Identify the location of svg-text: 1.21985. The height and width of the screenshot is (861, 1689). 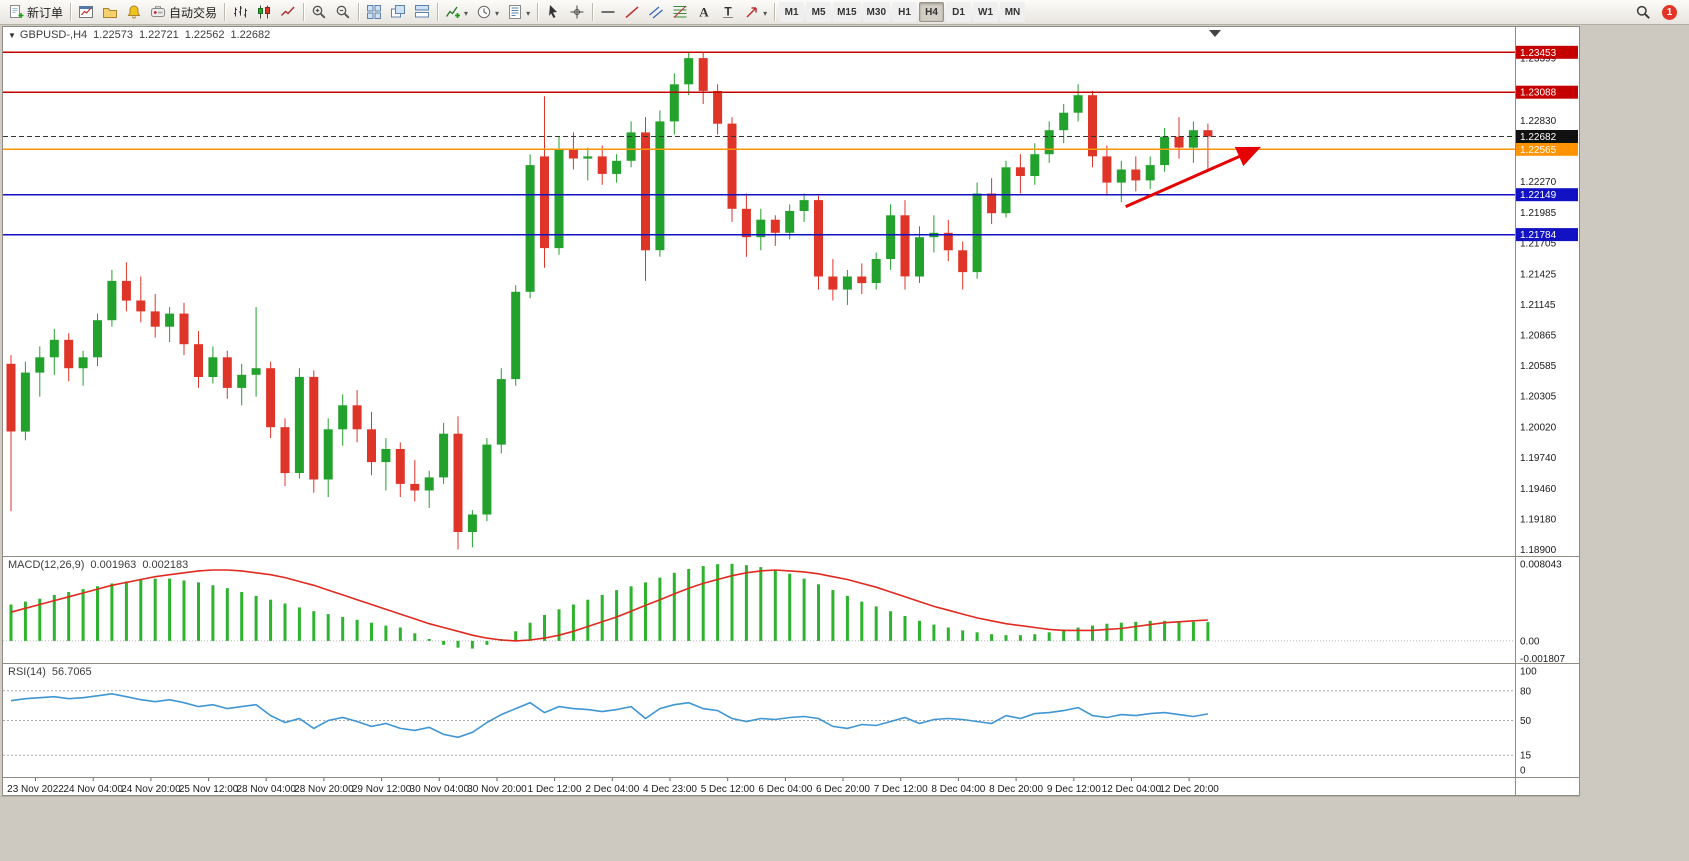
(1538, 213).